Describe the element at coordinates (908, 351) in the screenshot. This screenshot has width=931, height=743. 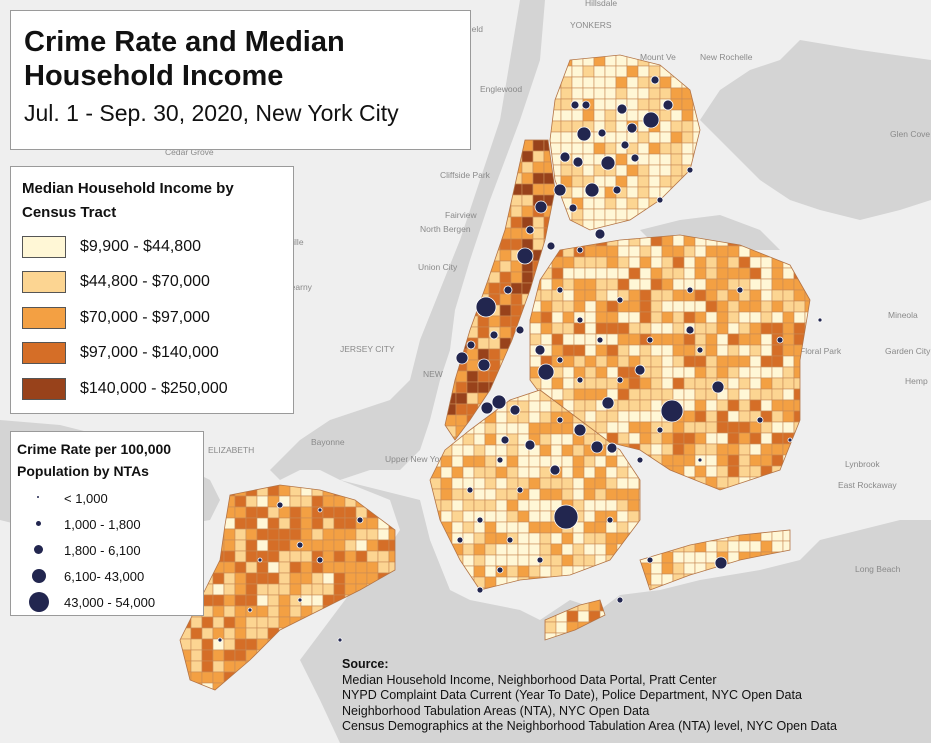
I see `place-label: Garden City` at that location.